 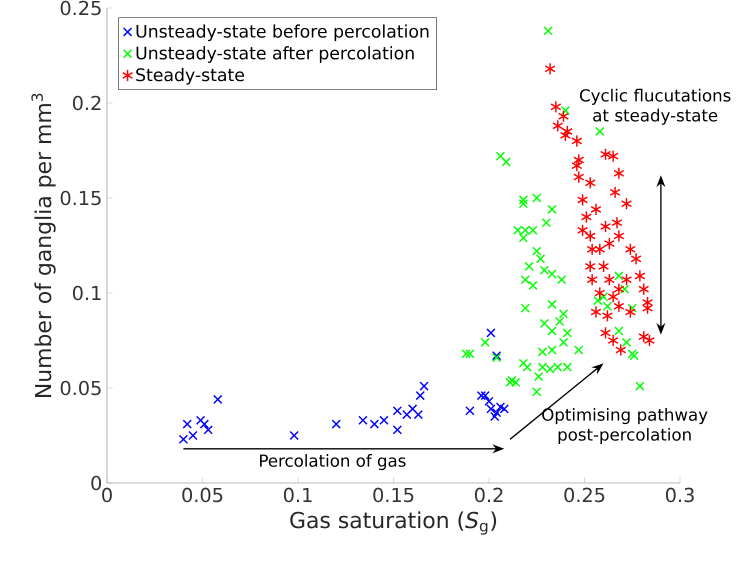 I want to click on legend-label: Unsteady-state before percolation, so click(x=282, y=33).